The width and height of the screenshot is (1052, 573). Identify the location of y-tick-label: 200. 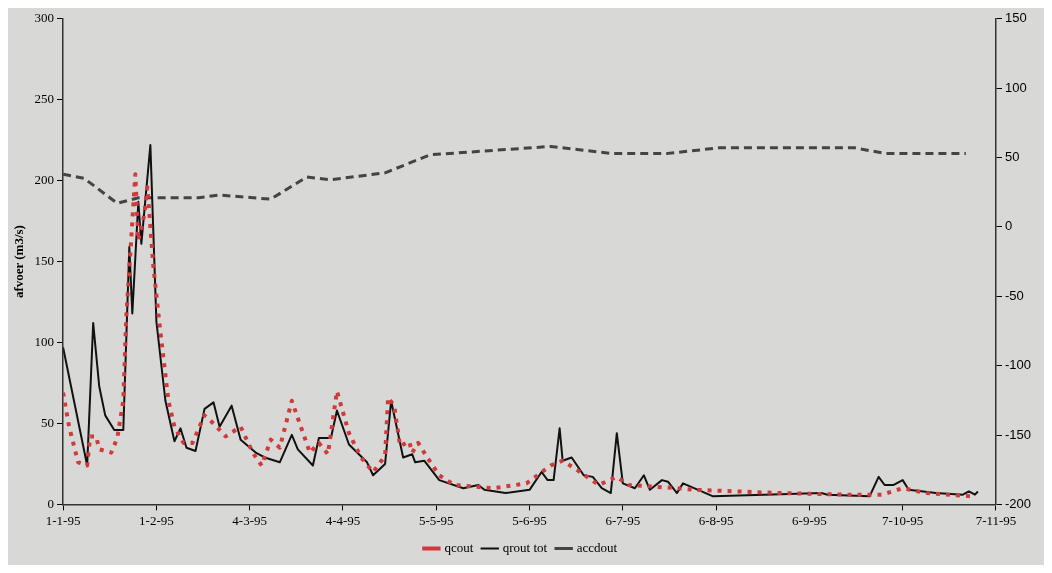
(44, 180).